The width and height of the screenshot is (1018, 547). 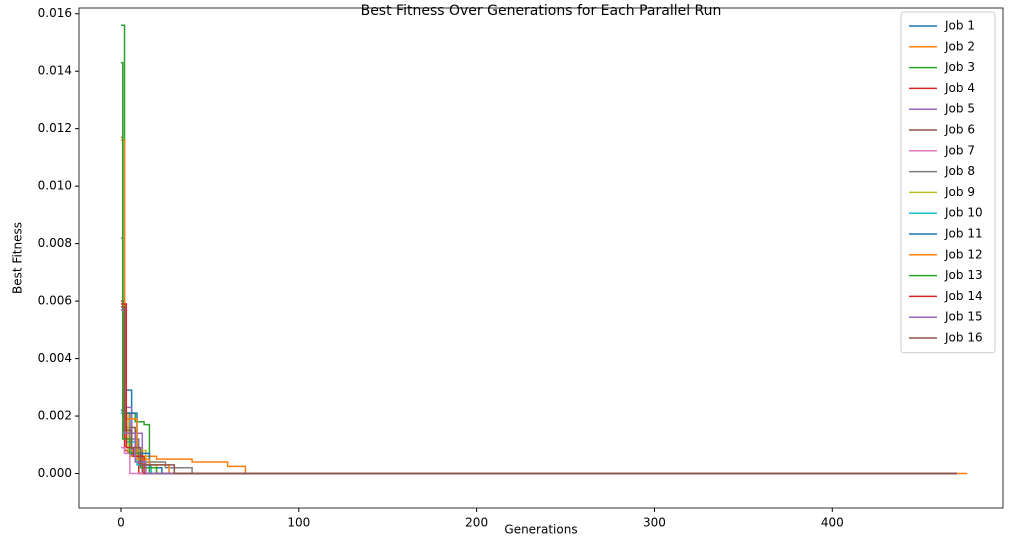 What do you see at coordinates (963, 275) in the screenshot?
I see `legend-label: Job 13` at bounding box center [963, 275].